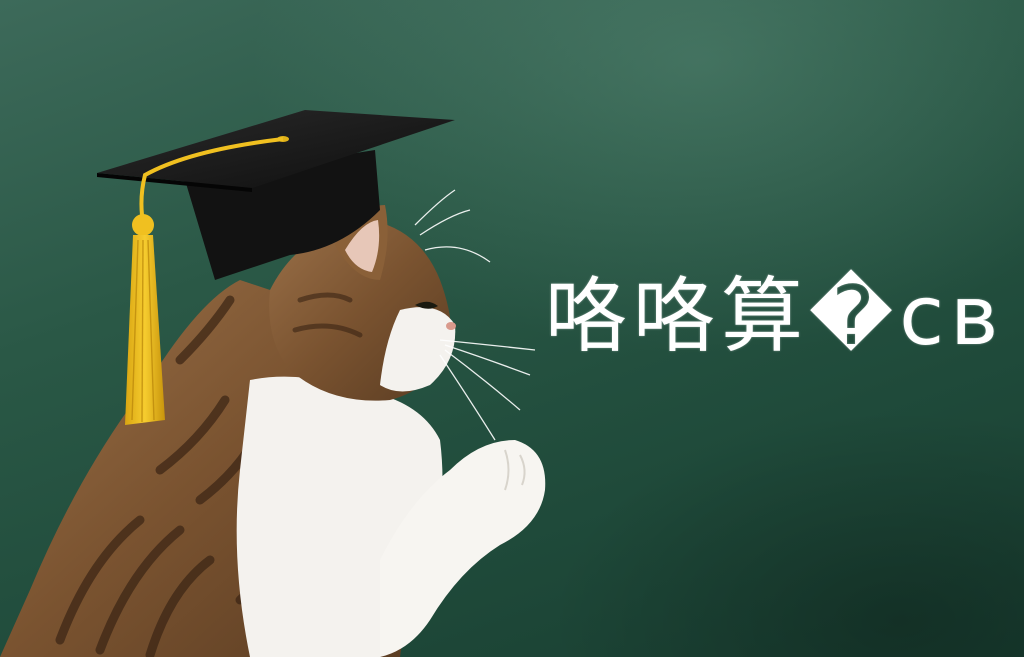 This screenshot has height=657, width=1024. I want to click on cat-eye, so click(426, 305).